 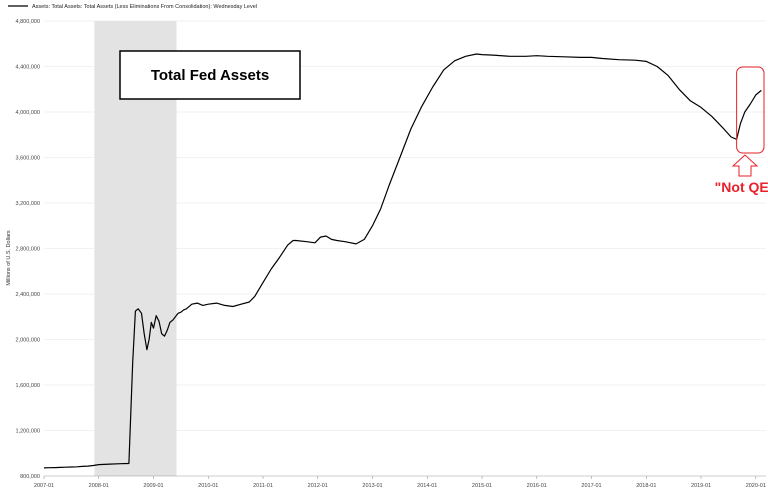 What do you see at coordinates (28, 68) in the screenshot?
I see `y-tick-label: 4,400,000` at bounding box center [28, 68].